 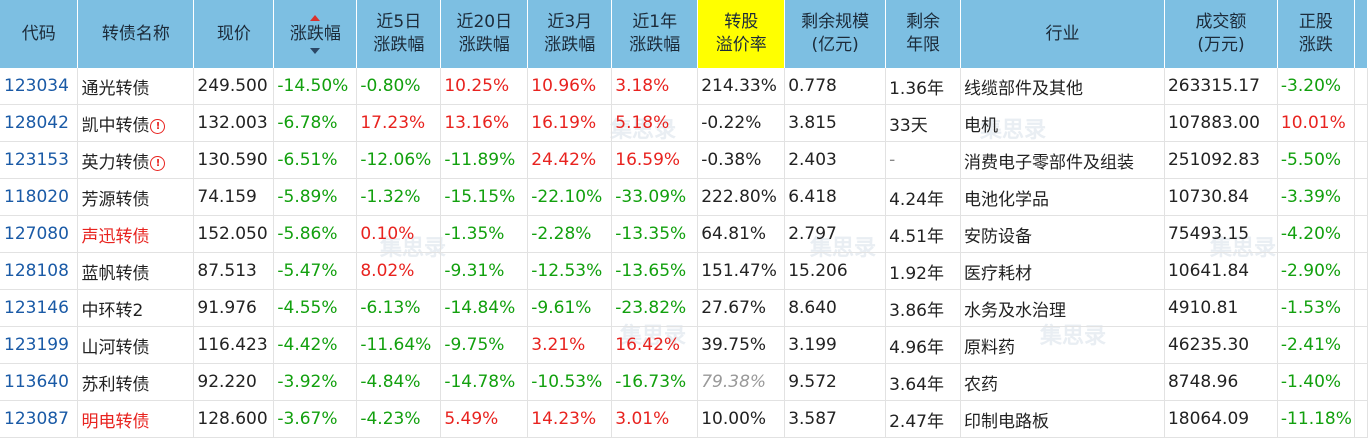 What do you see at coordinates (115, 236) in the screenshot?
I see `bond-name-label: 声迅转债` at bounding box center [115, 236].